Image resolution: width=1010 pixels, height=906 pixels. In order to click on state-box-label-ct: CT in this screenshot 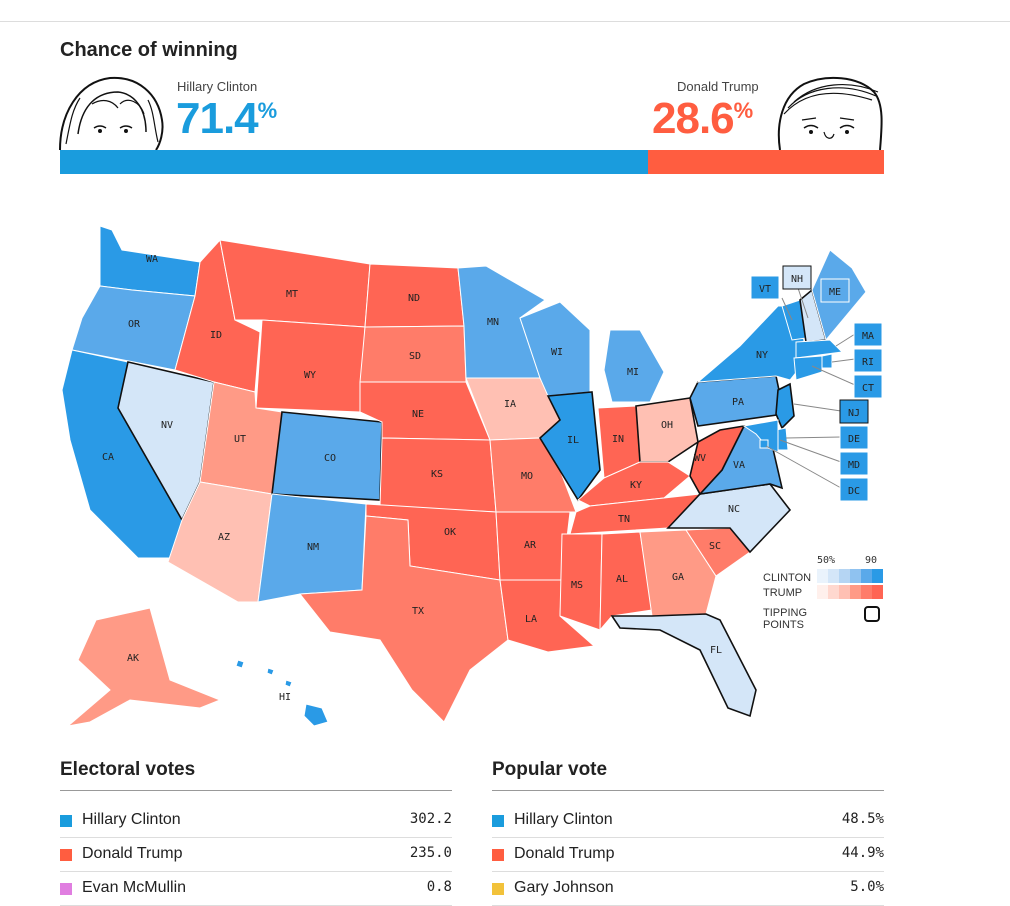, I will do `click(868, 388)`.